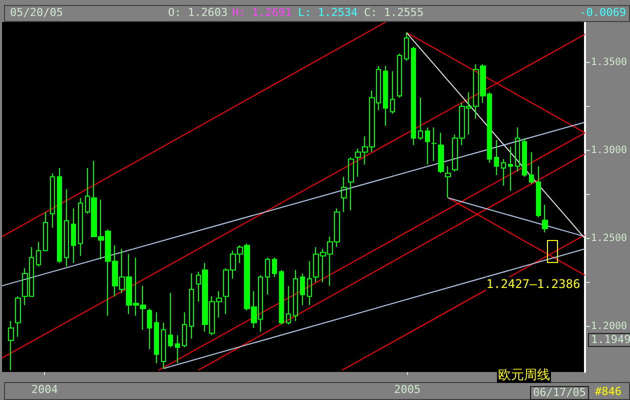 This screenshot has width=630, height=400. Describe the element at coordinates (608, 62) in the screenshot. I see `y-tick-label: 1.3500` at that location.